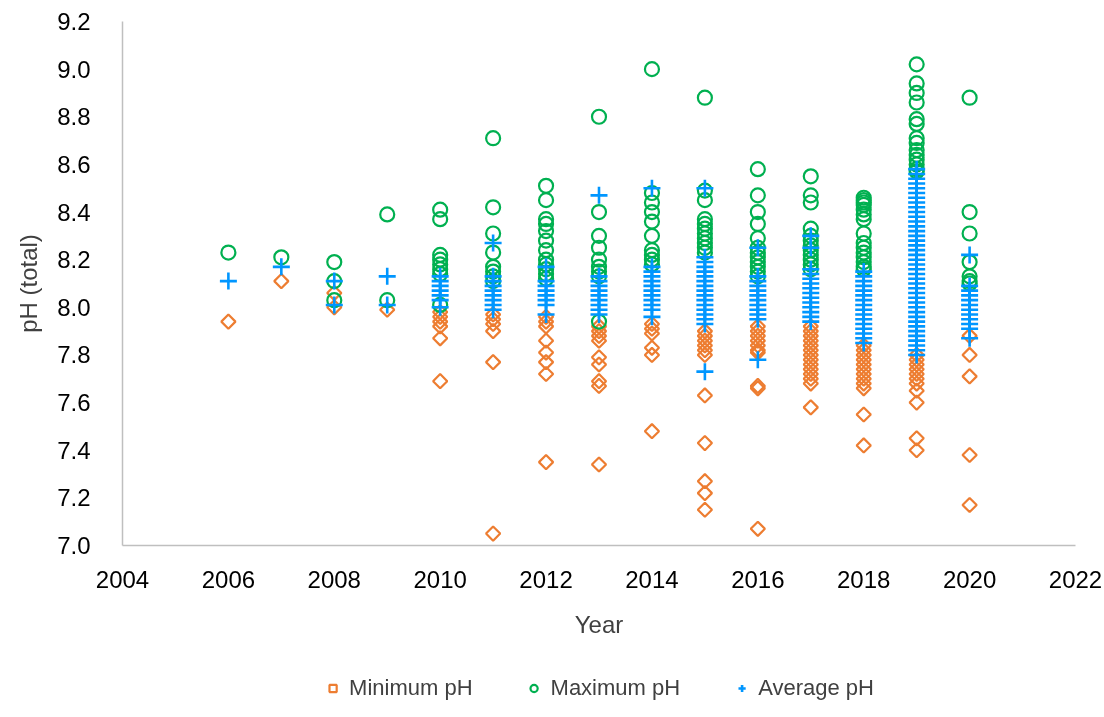 The height and width of the screenshot is (717, 1104). What do you see at coordinates (74, 260) in the screenshot?
I see `y-tick-label: 8.2` at bounding box center [74, 260].